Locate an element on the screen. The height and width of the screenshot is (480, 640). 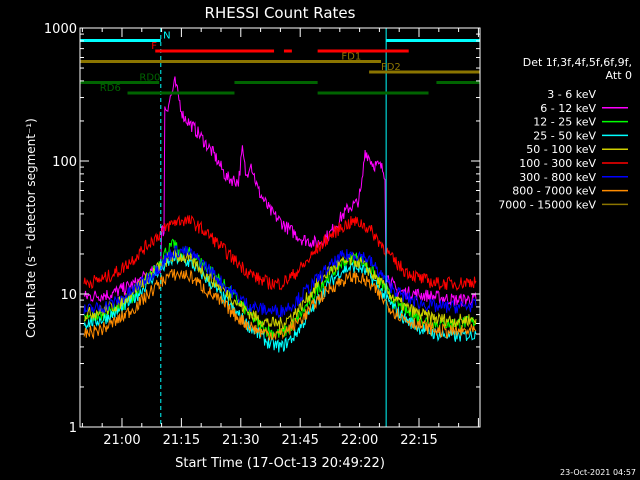
y-axis-label: Count Rate (s⁻¹ detector segment⁻¹) is located at coordinates (31, 228).